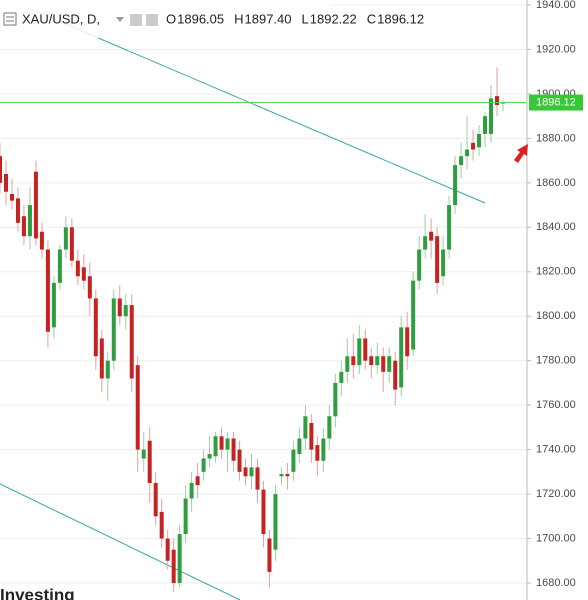 The height and width of the screenshot is (600, 588). What do you see at coordinates (556, 538) in the screenshot?
I see `y-tick-label: 1700.00` at bounding box center [556, 538].